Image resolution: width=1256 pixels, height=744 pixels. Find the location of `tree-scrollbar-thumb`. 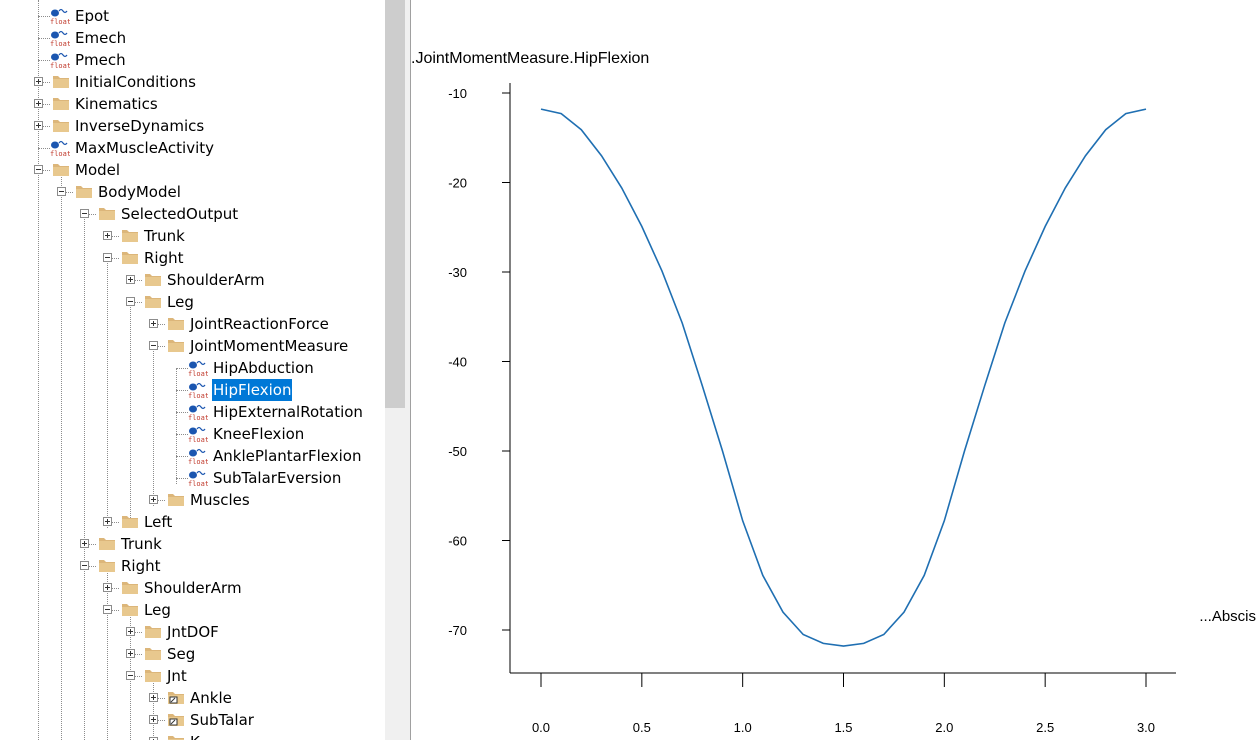

tree-scrollbar-thumb is located at coordinates (395, 204).